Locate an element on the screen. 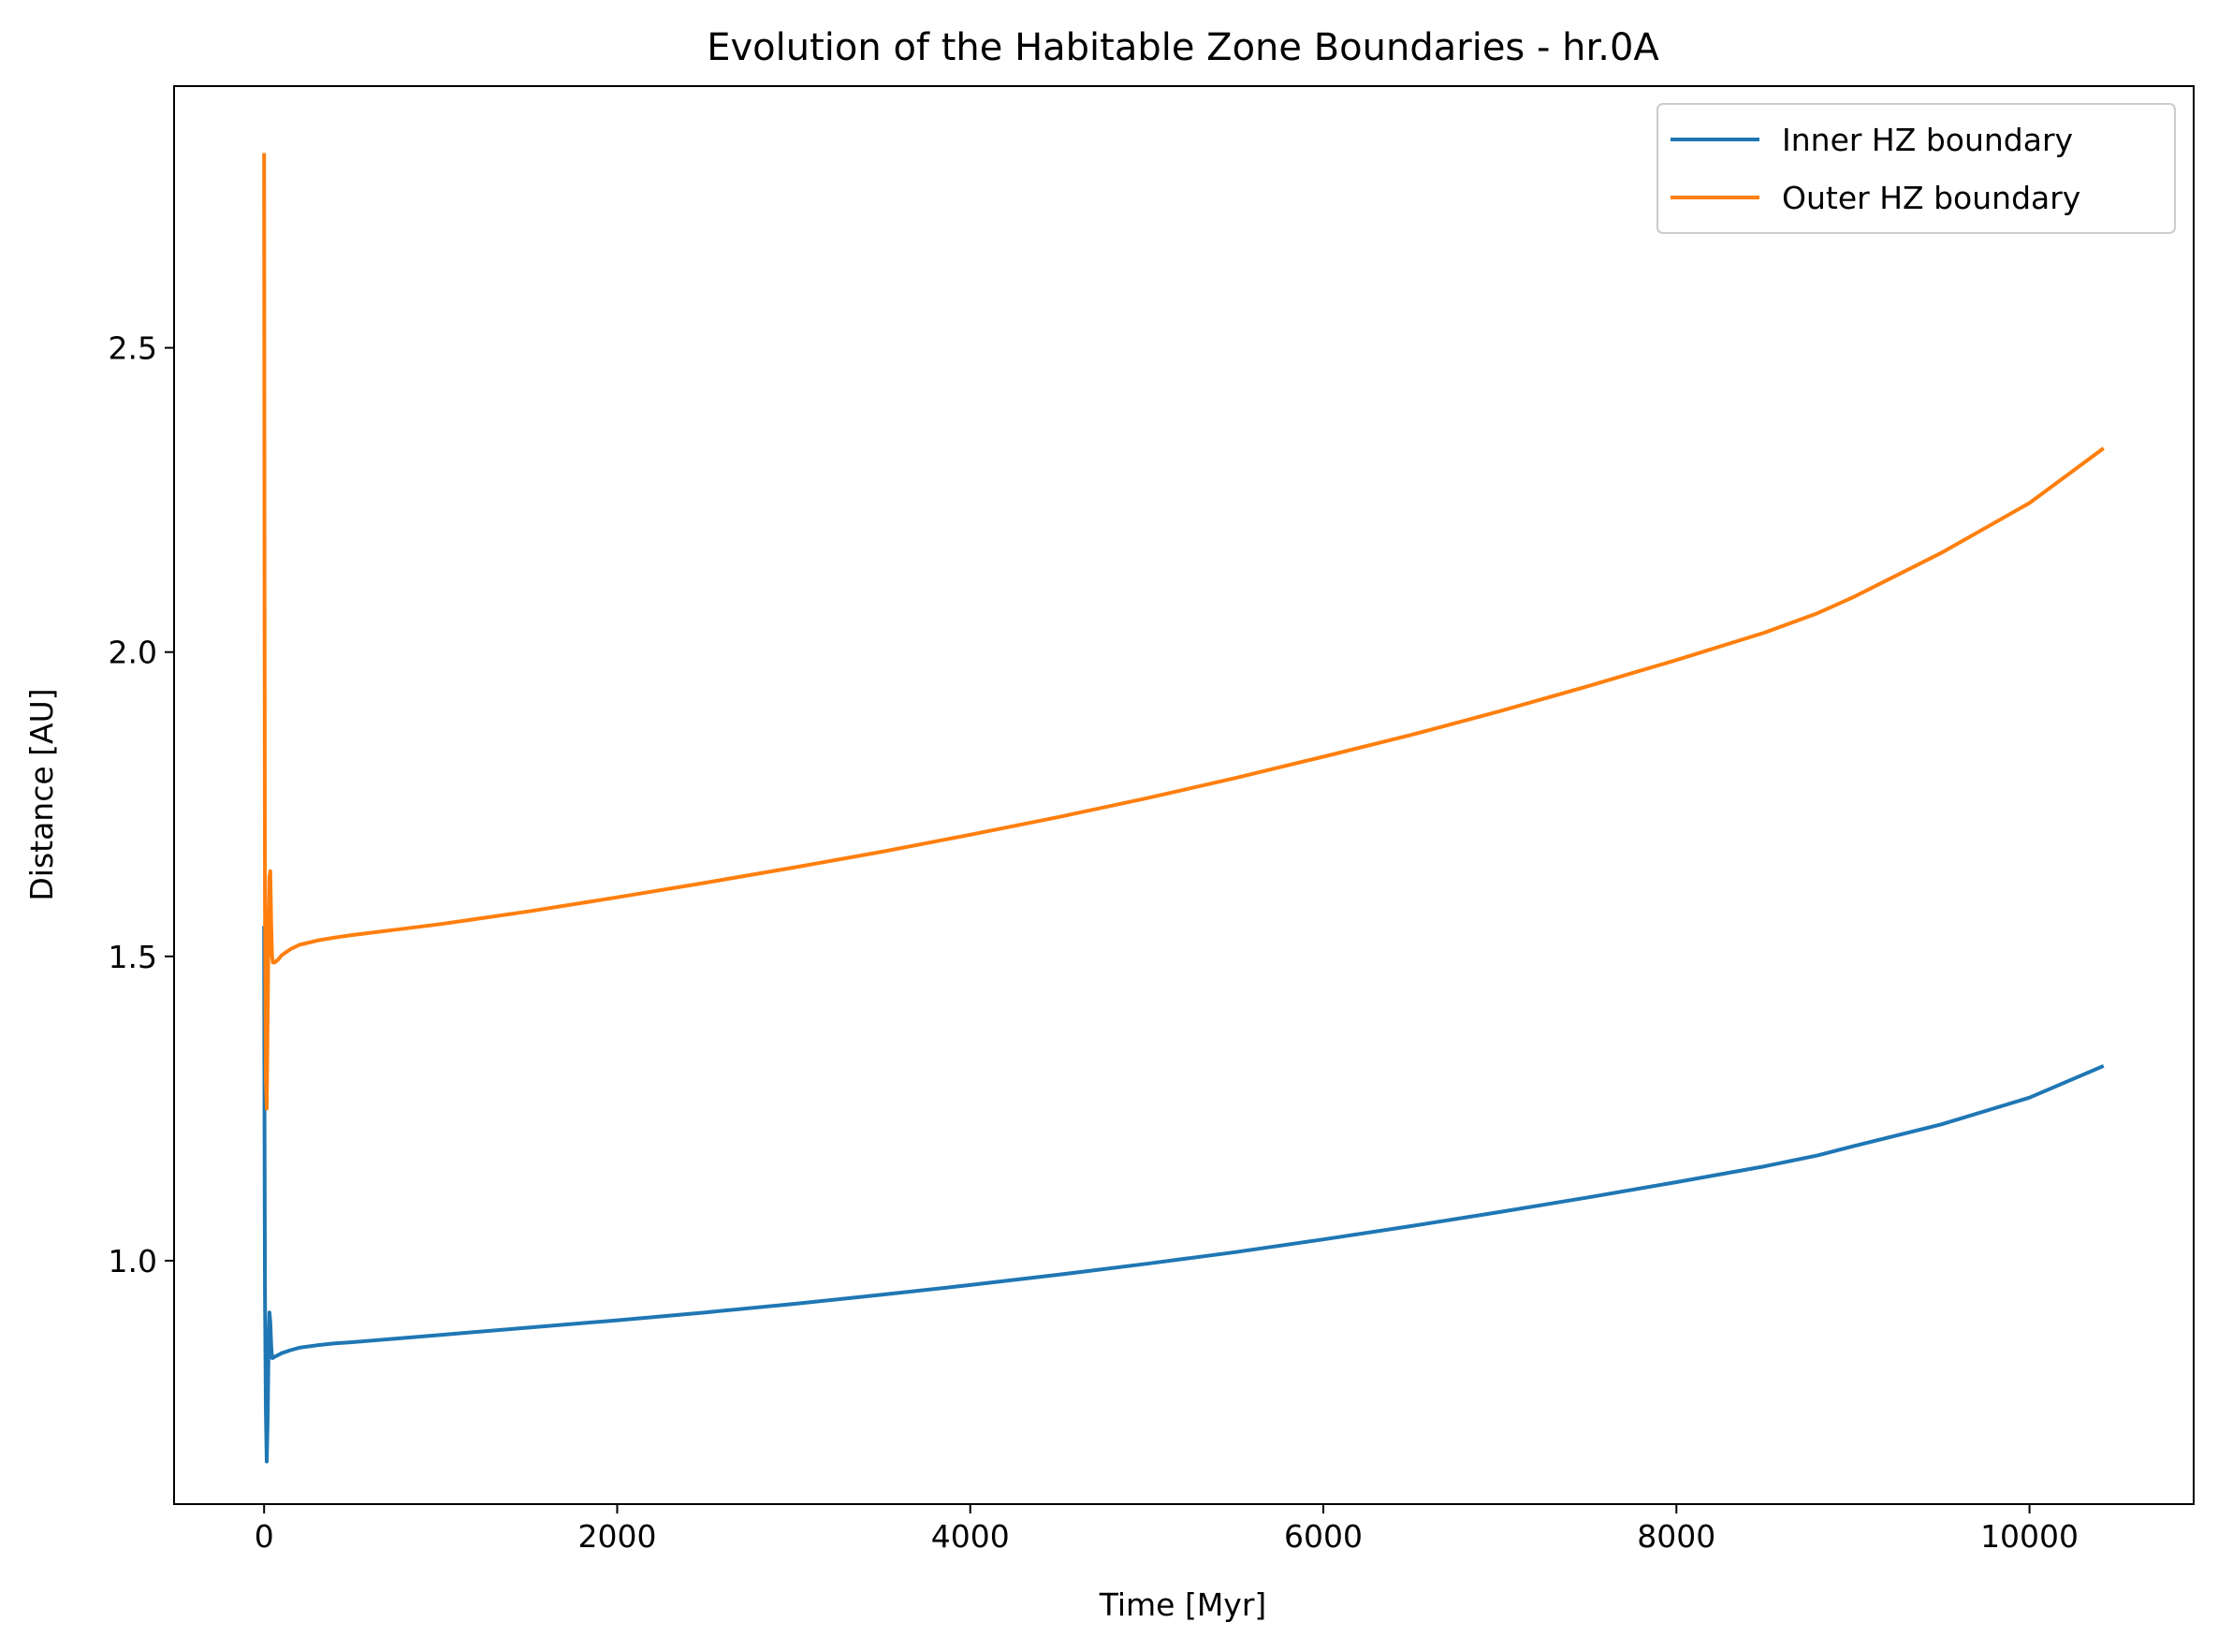 This screenshot has height=1652, width=2218. y-tick-label: 2.5 is located at coordinates (133, 349).